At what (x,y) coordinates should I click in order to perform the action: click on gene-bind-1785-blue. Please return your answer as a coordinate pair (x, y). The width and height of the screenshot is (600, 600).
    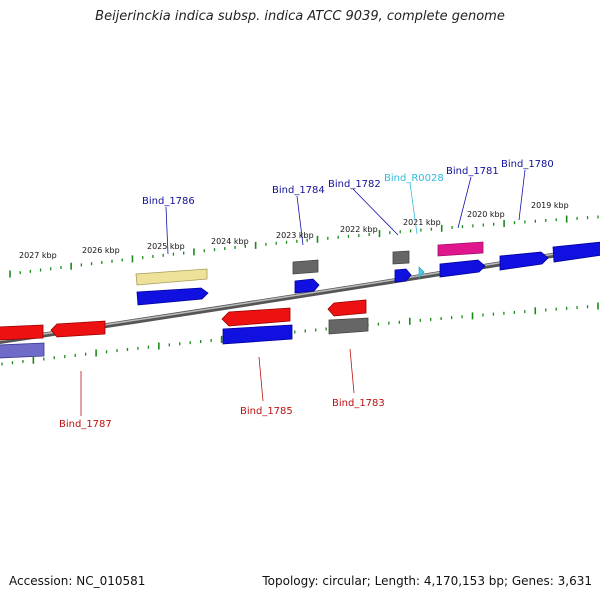
    Looking at the image, I should click on (257, 334).